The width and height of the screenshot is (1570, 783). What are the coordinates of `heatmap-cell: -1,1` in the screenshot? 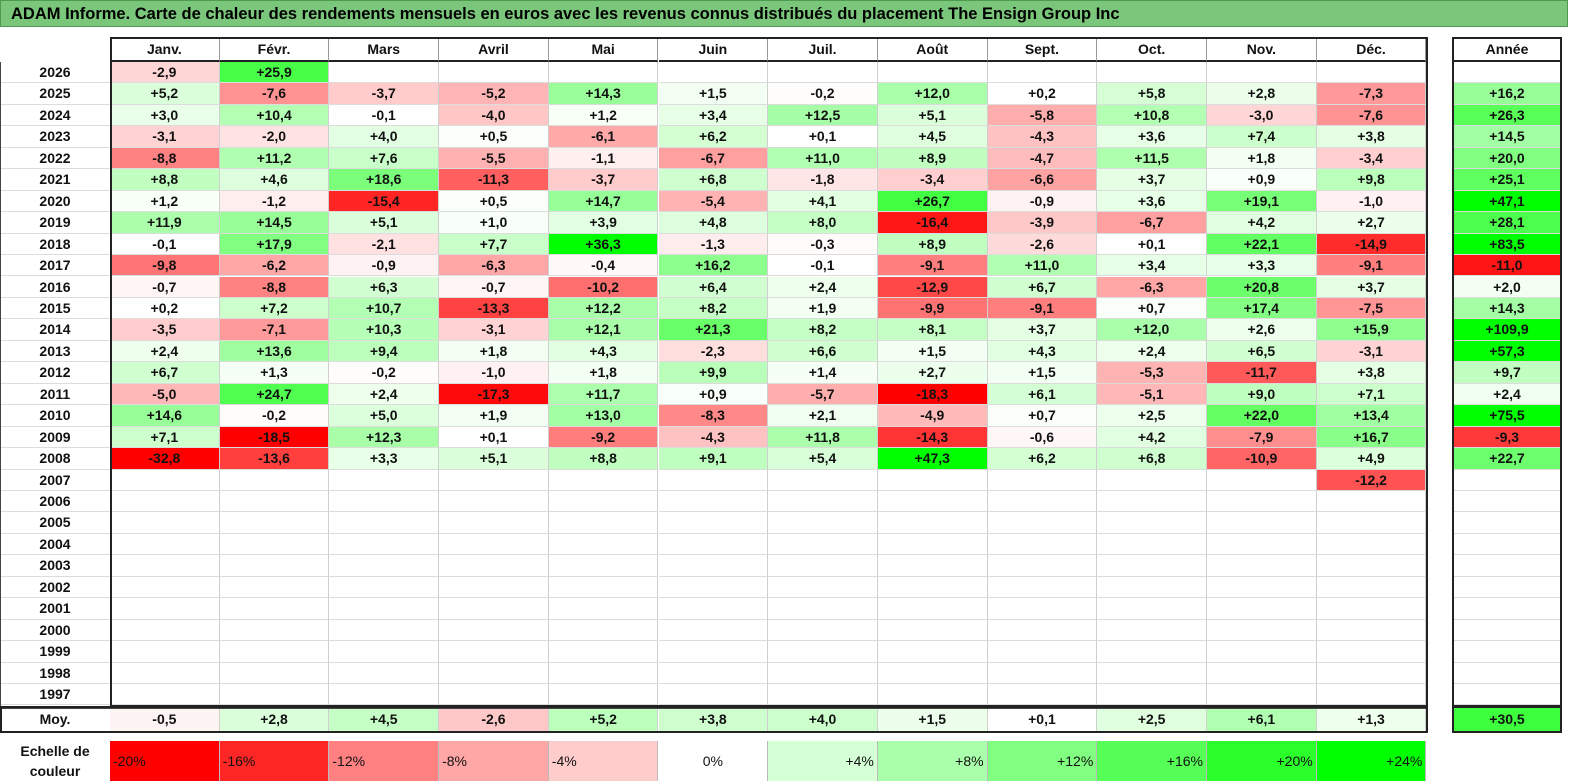 It's located at (603, 158).